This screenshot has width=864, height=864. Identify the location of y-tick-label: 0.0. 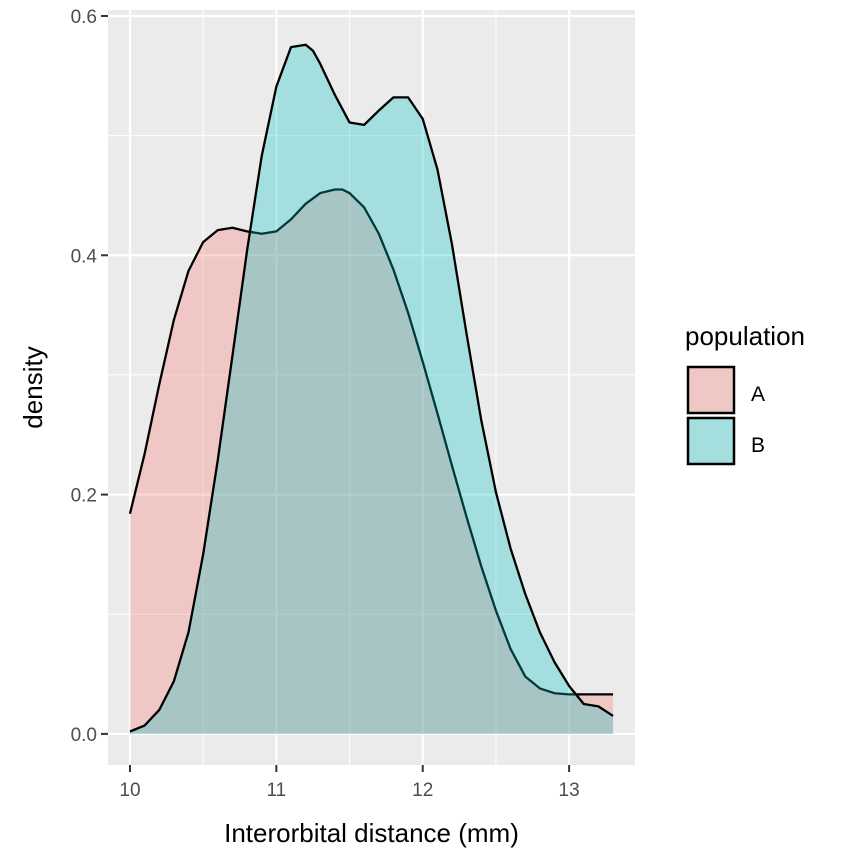
(84, 735).